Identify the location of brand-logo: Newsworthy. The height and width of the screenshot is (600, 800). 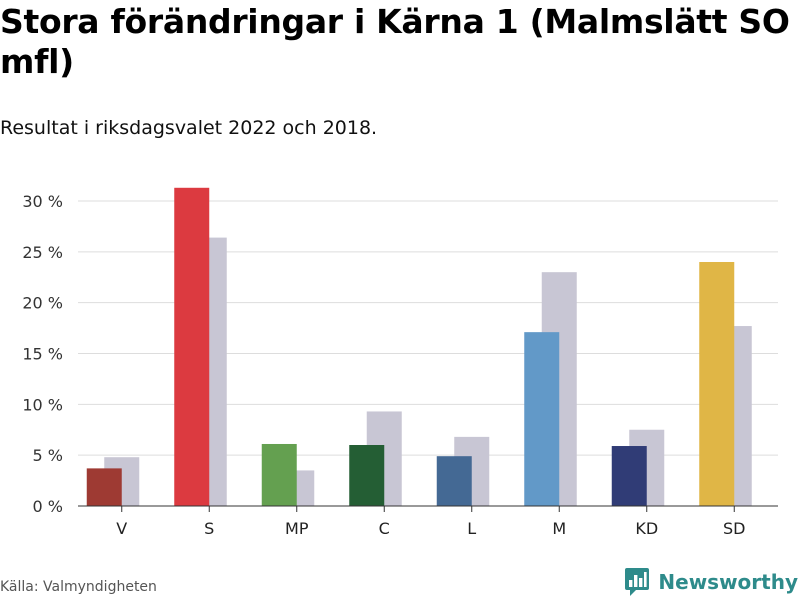
(711, 582).